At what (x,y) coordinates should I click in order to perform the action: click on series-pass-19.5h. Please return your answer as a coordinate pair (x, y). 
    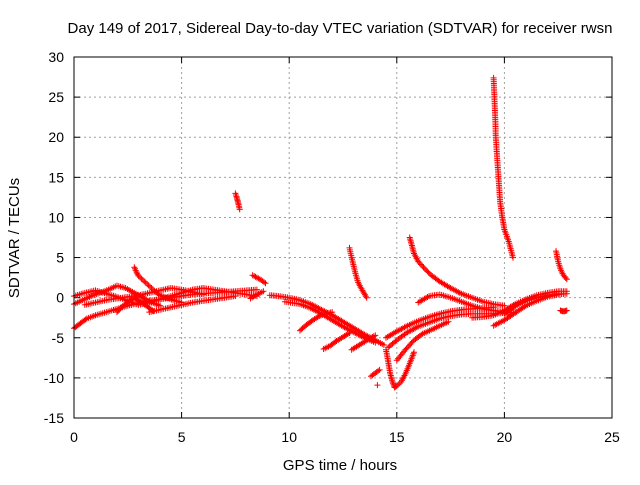
    Looking at the image, I should click on (503, 167).